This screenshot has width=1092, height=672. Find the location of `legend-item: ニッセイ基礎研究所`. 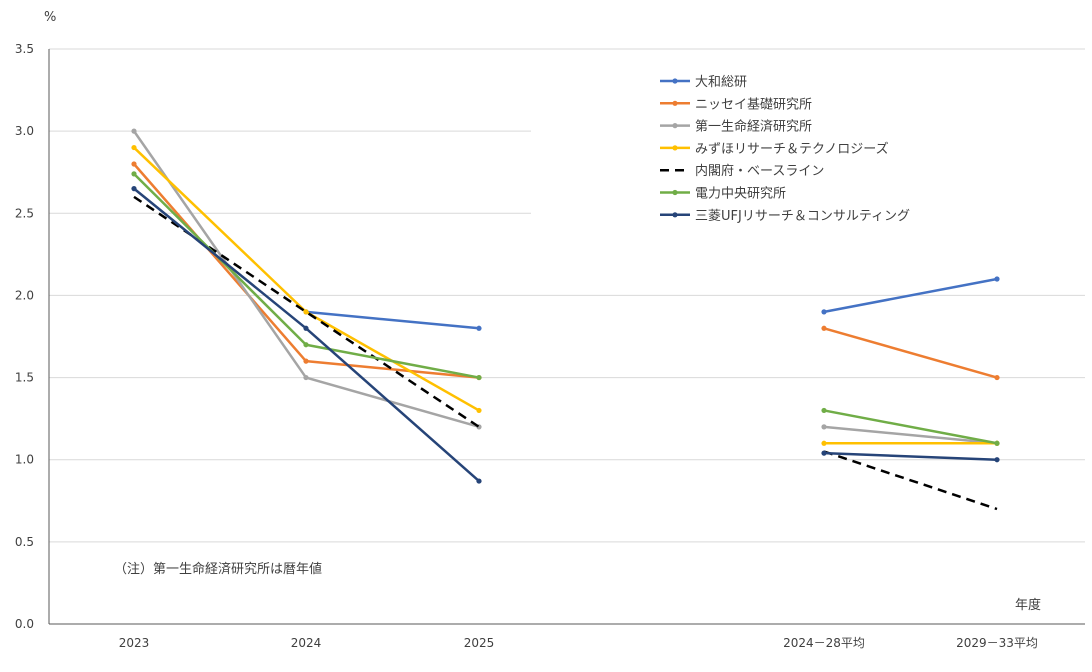

legend-item: ニッセイ基礎研究所 is located at coordinates (736, 104).